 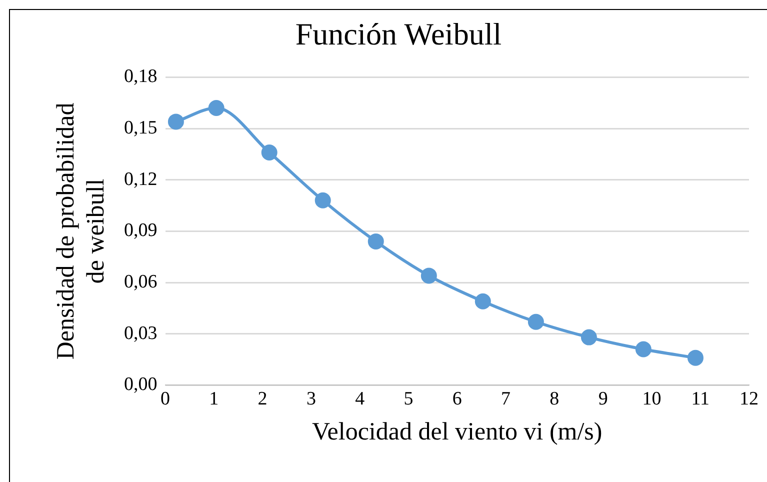 What do you see at coordinates (141, 128) in the screenshot?
I see `y-tick-label: 0,15` at bounding box center [141, 128].